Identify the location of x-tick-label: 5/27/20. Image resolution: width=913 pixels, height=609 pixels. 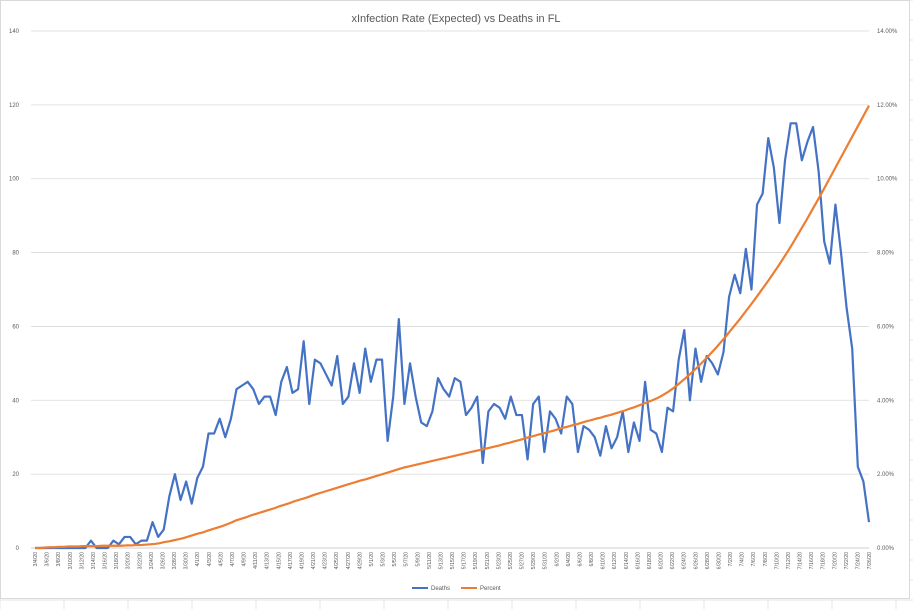
(523, 560).